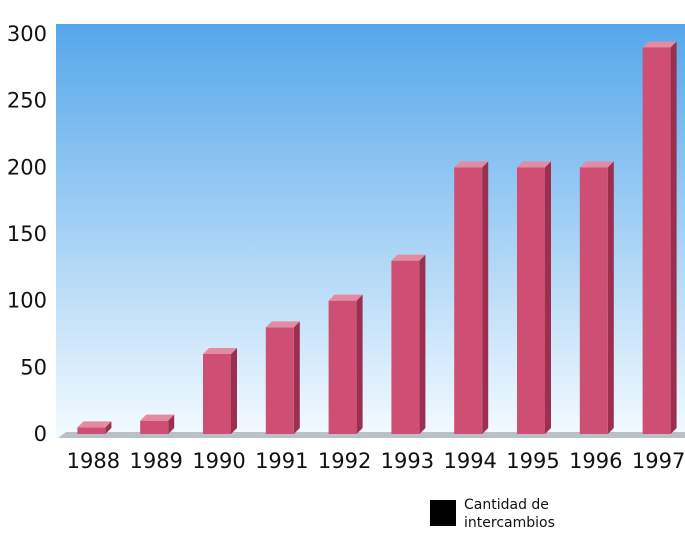 The width and height of the screenshot is (685, 534). I want to click on x-tick-label: 1989, so click(155, 461).